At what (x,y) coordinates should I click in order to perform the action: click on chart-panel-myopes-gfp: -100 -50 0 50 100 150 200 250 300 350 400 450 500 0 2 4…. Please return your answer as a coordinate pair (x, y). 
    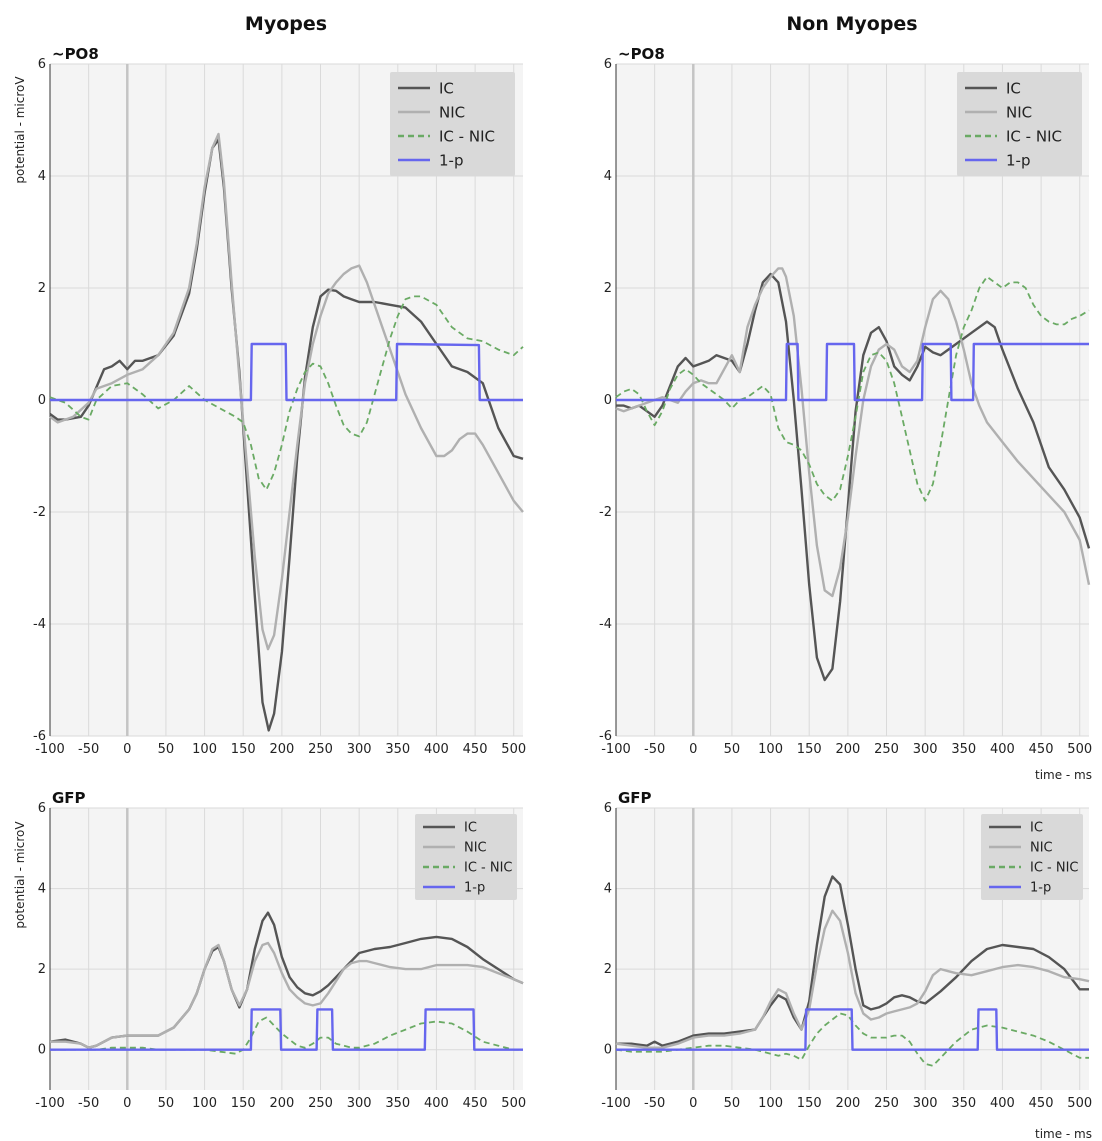
    Looking at the image, I should click on (280, 950).